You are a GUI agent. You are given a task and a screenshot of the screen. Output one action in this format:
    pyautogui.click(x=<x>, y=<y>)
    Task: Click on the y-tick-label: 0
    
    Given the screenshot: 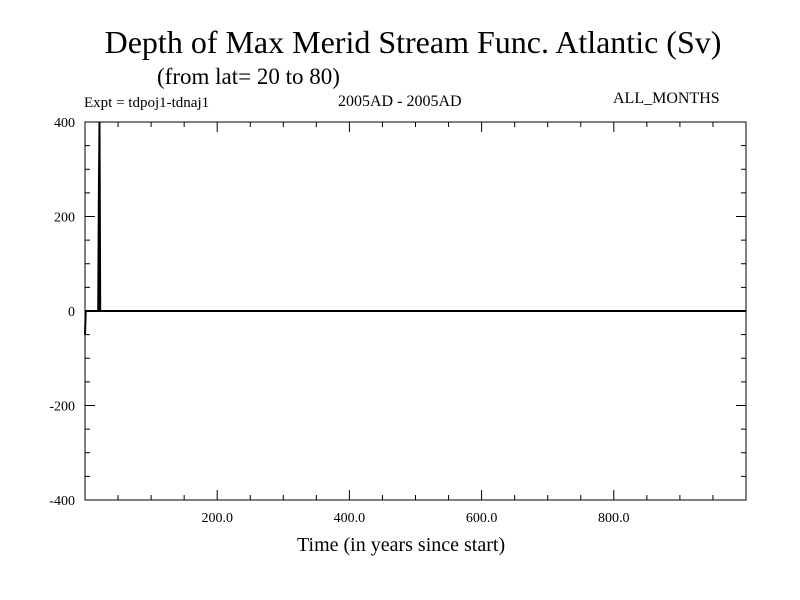 What is the action you would take?
    pyautogui.click(x=71, y=312)
    